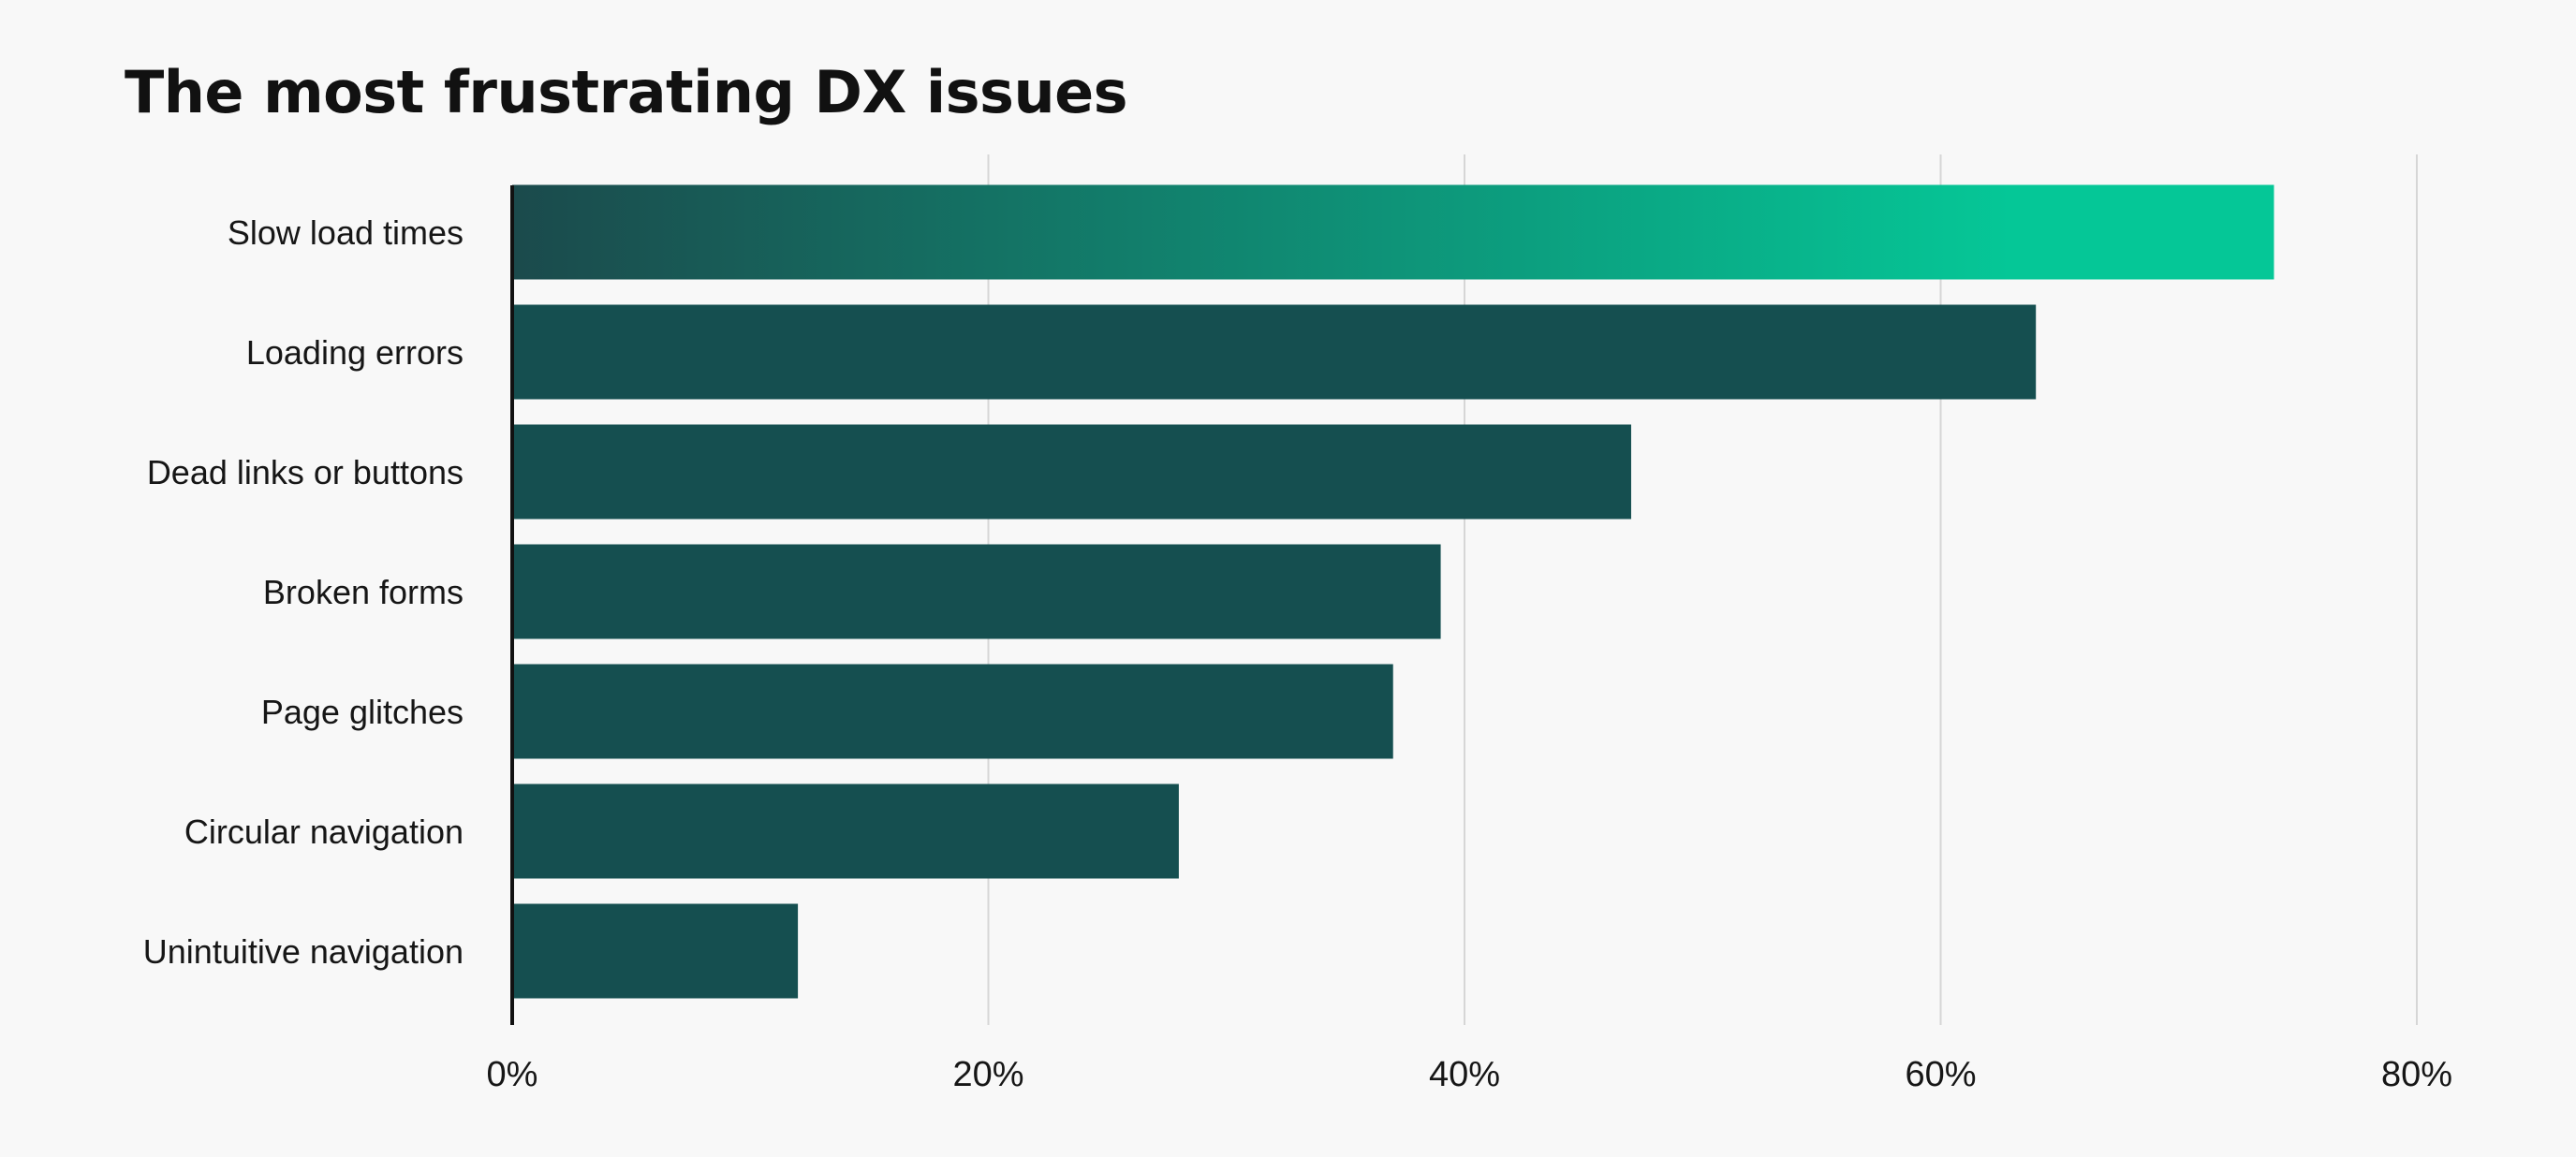 The height and width of the screenshot is (1157, 2576). What do you see at coordinates (355, 353) in the screenshot?
I see `category-label: Loading errors` at bounding box center [355, 353].